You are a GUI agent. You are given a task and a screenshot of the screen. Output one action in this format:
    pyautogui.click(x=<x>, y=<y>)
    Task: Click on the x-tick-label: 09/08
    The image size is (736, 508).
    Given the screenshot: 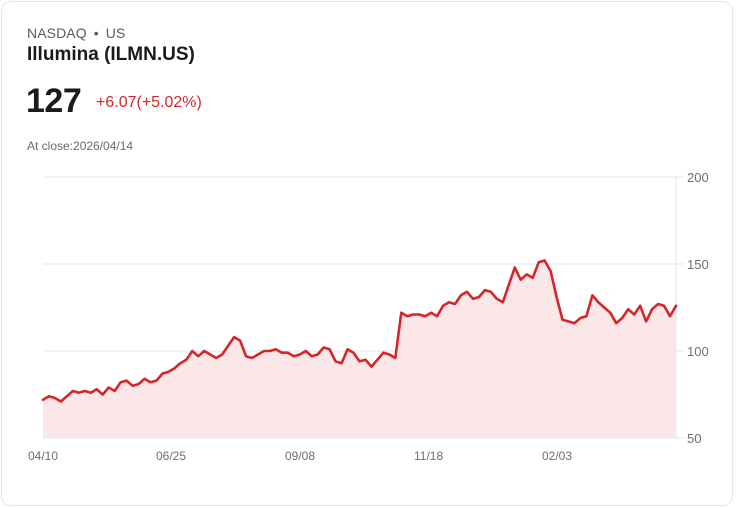 What is the action you would take?
    pyautogui.click(x=300, y=456)
    